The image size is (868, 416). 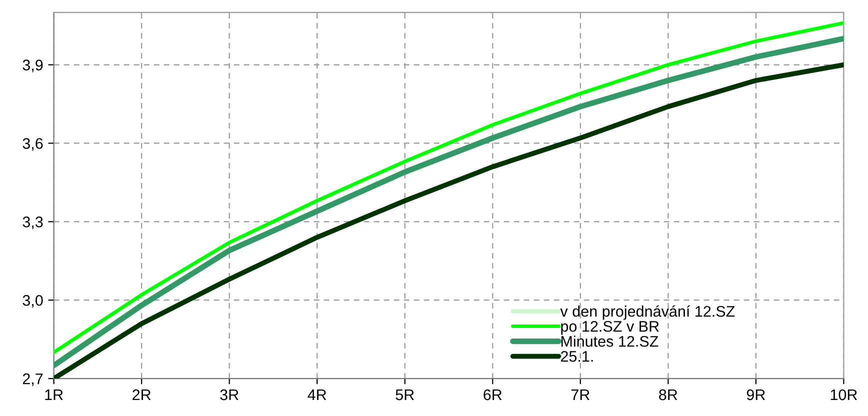 I want to click on y-tick-label: 2,7, so click(x=32, y=379).